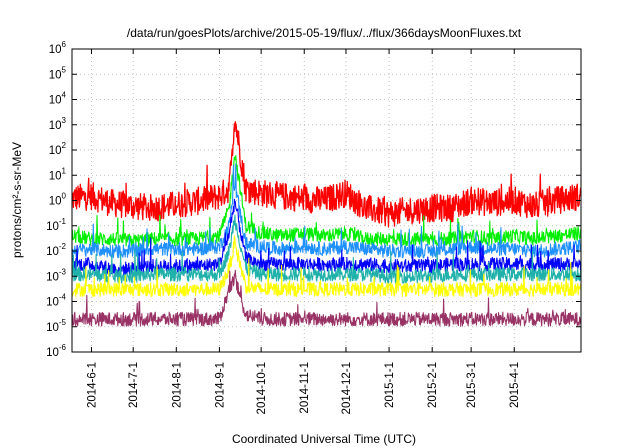 This screenshot has height=448, width=640. What do you see at coordinates (58, 174) in the screenshot?
I see `y-tick-label: 10¹` at bounding box center [58, 174].